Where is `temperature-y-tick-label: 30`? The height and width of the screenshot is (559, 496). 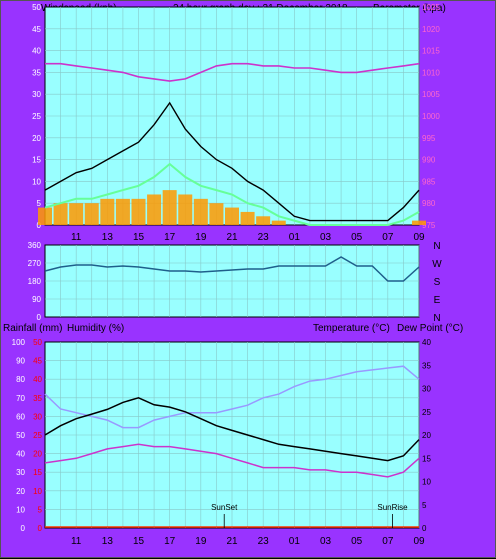
temperature-y-tick-label: 30 is located at coordinates (426, 389).